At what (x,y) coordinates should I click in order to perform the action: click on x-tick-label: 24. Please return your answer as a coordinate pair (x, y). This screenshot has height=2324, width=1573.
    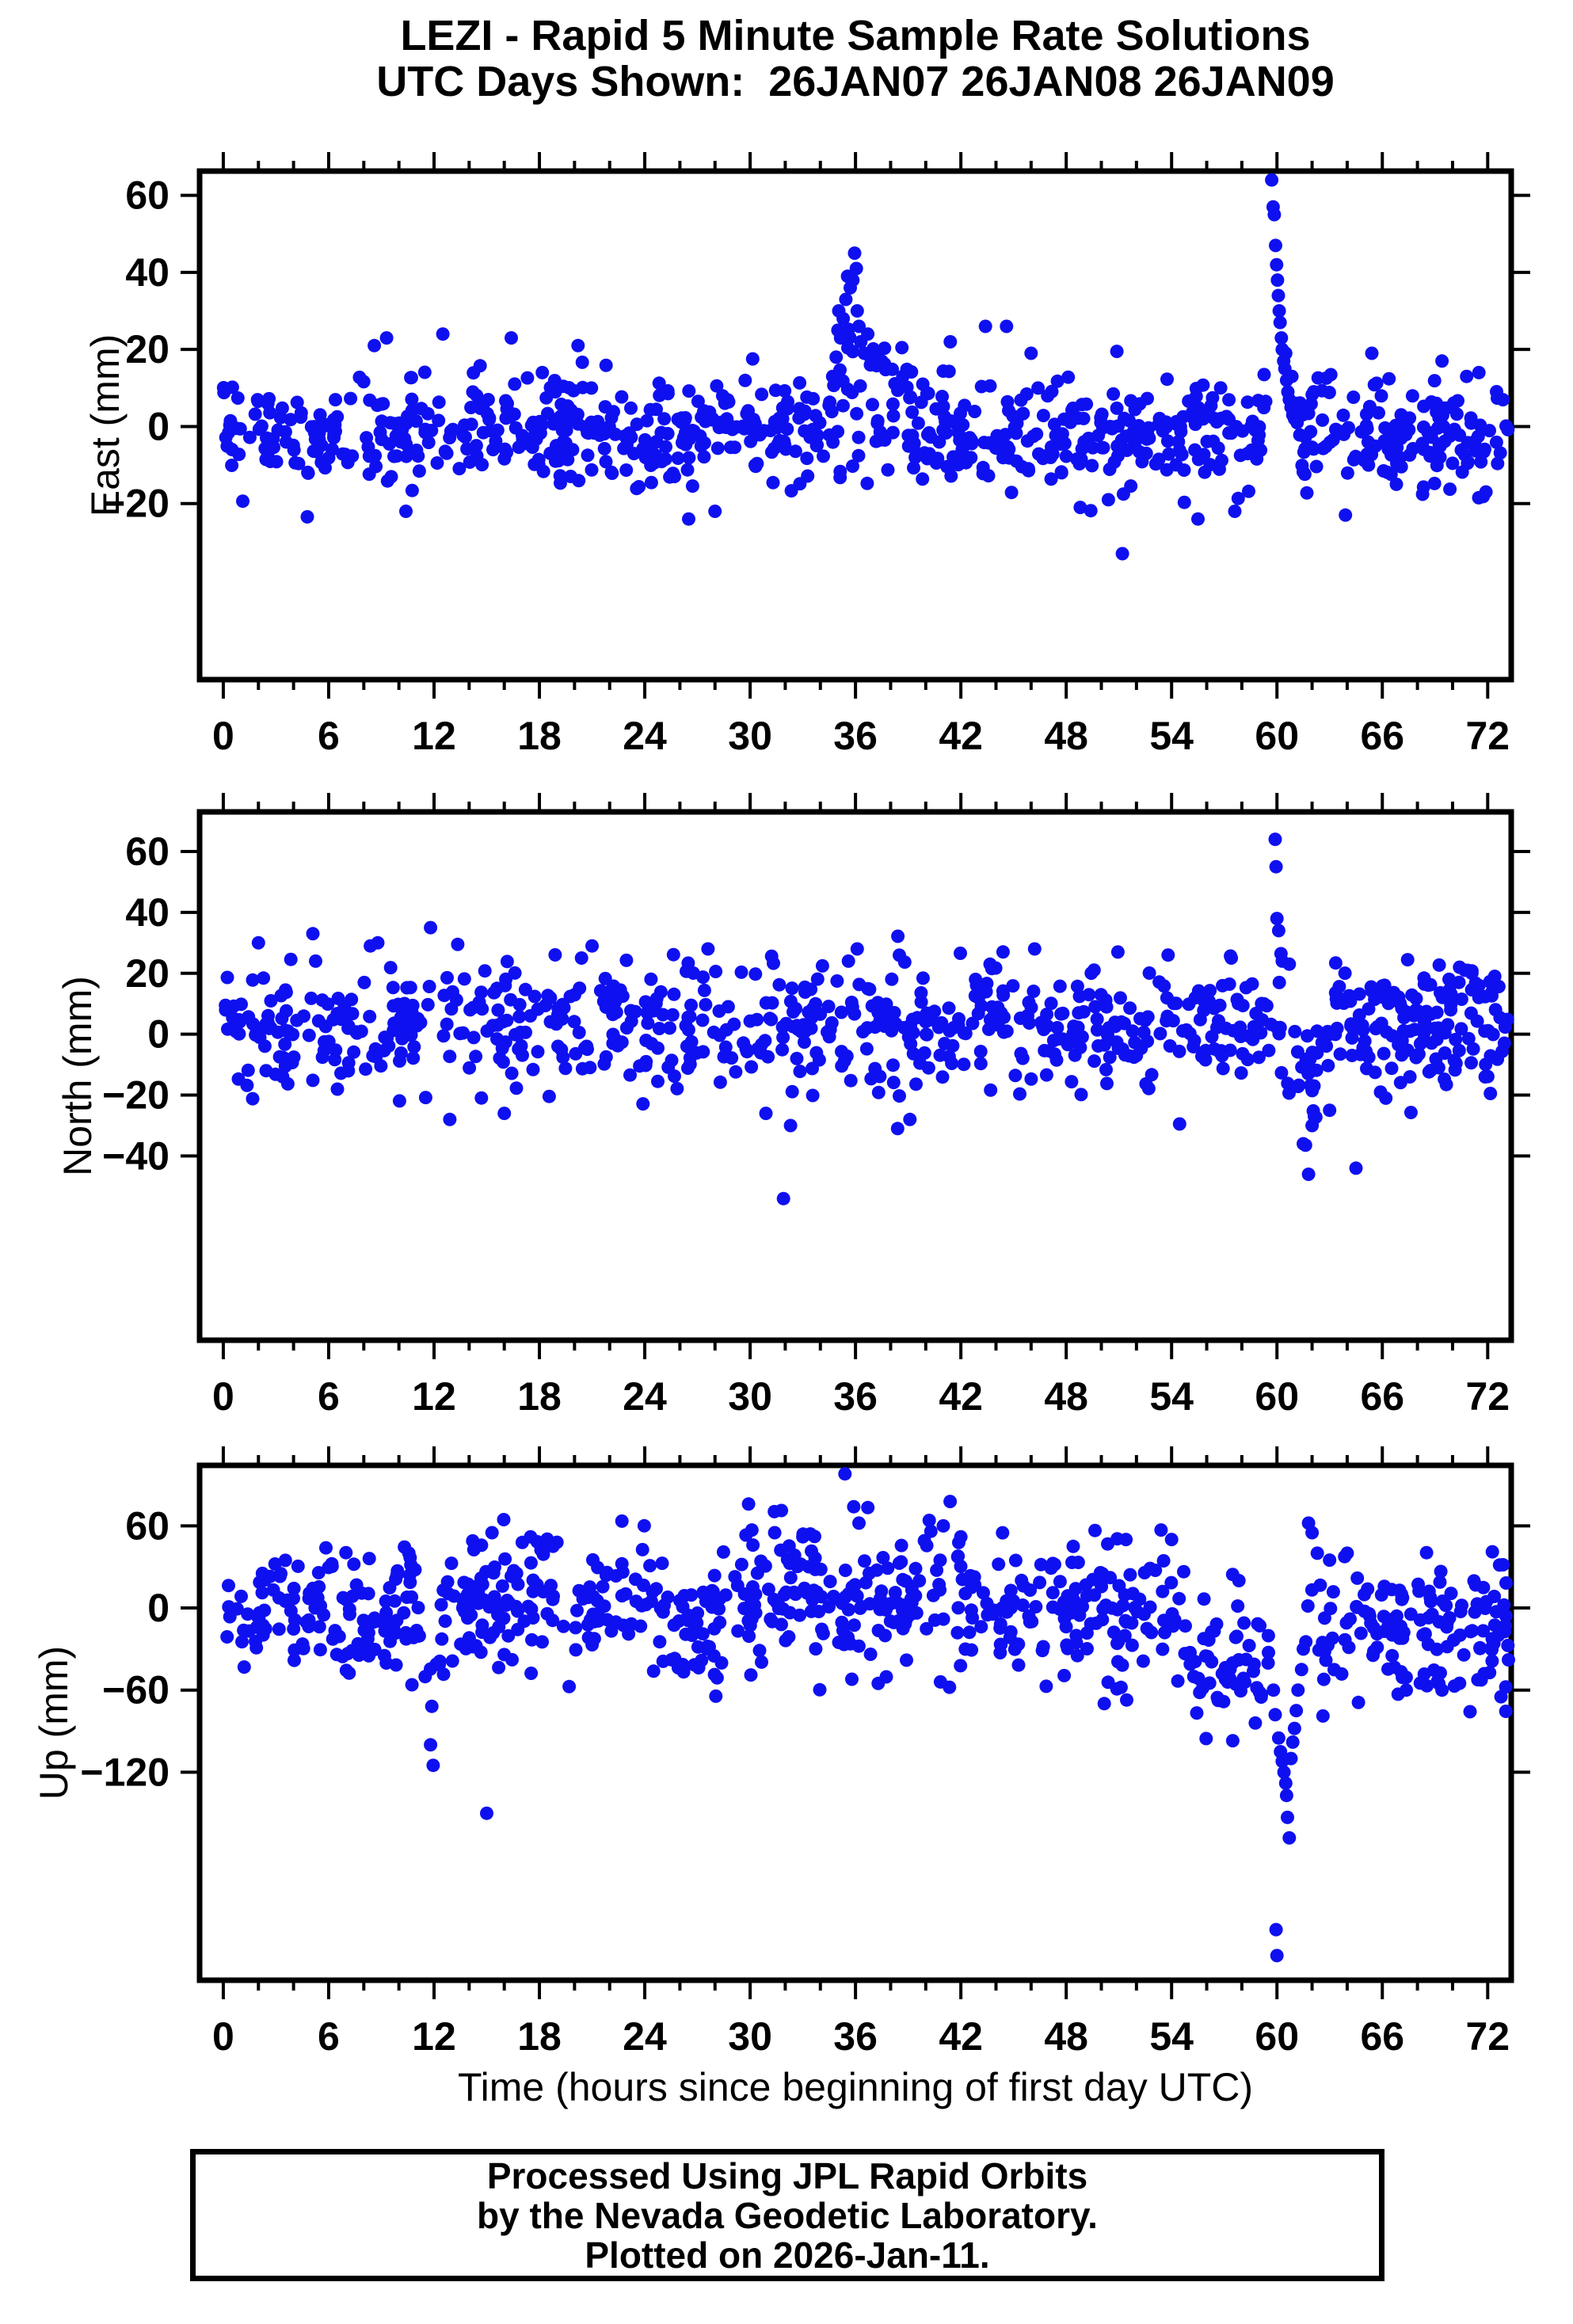
    Looking at the image, I should click on (645, 736).